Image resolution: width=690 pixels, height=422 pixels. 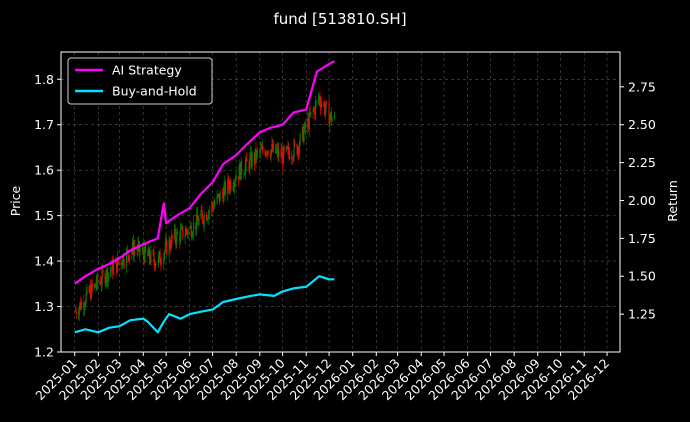 What do you see at coordinates (44, 79) in the screenshot?
I see `y-tick-label-left: 1.8` at bounding box center [44, 79].